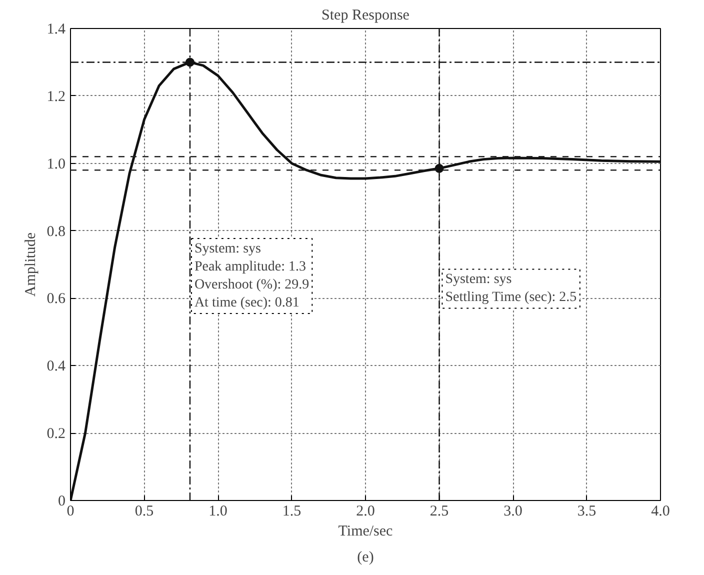 The height and width of the screenshot is (575, 704). What do you see at coordinates (365, 512) in the screenshot?
I see `x-tick-label: 2.0` at bounding box center [365, 512].